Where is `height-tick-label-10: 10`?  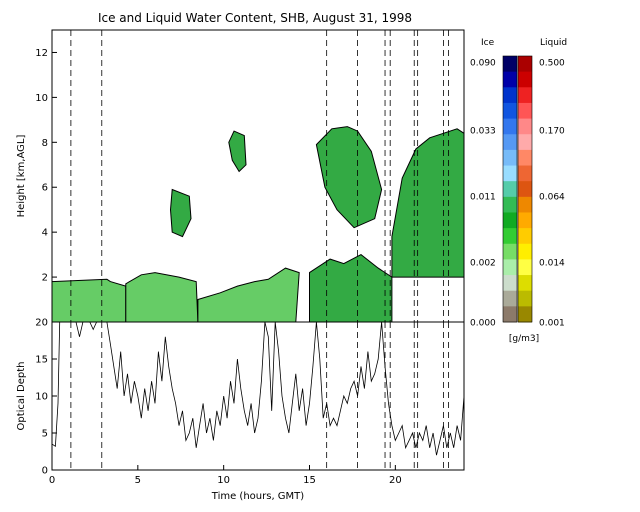
height-tick-label-10: 10 is located at coordinates (41, 98).